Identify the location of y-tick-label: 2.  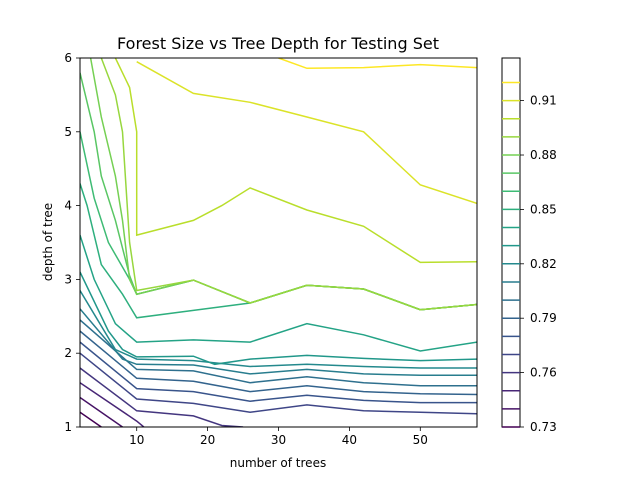
(68, 353).